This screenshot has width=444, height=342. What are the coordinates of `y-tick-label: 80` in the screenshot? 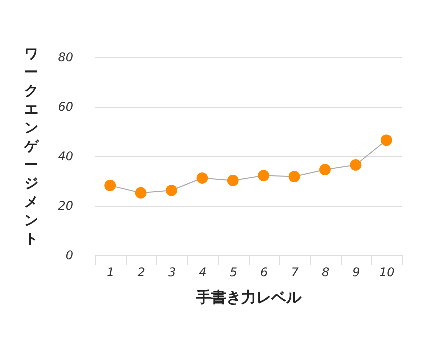 It's located at (66, 57).